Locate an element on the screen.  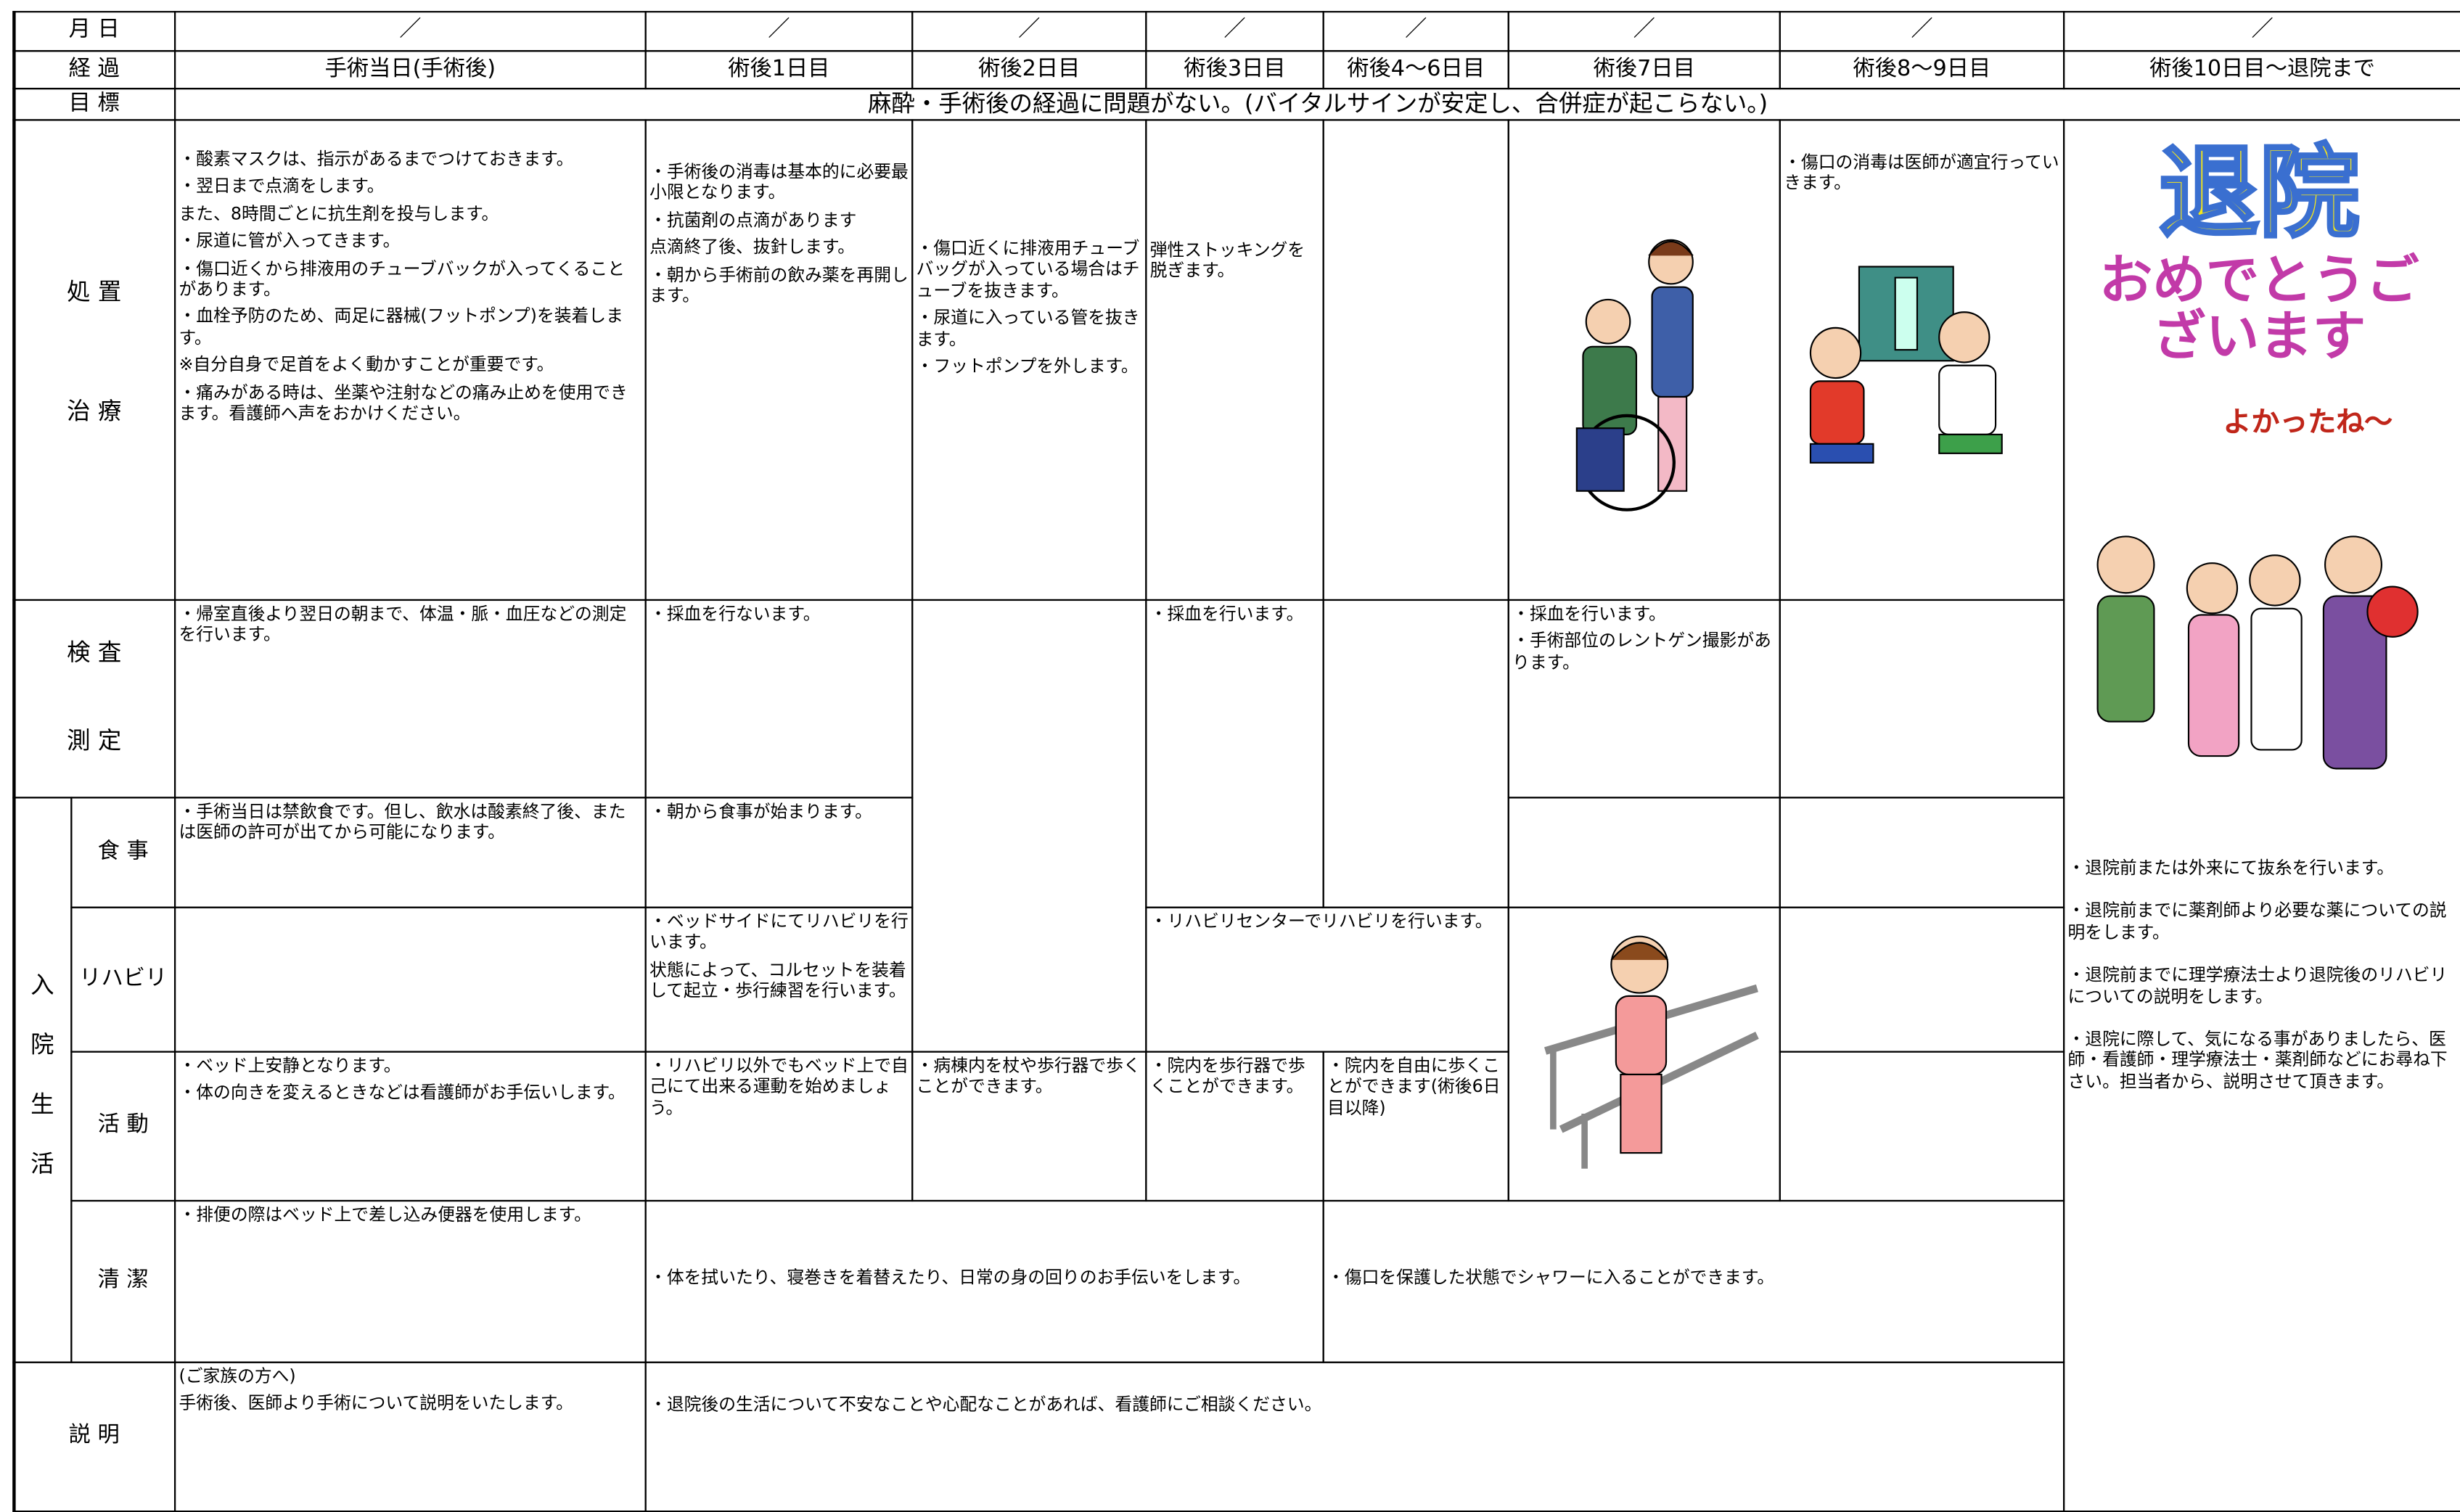
cell-text: ・体の向きを変えるときなどは看護師がお手伝いします。 is located at coordinates (402, 1093).